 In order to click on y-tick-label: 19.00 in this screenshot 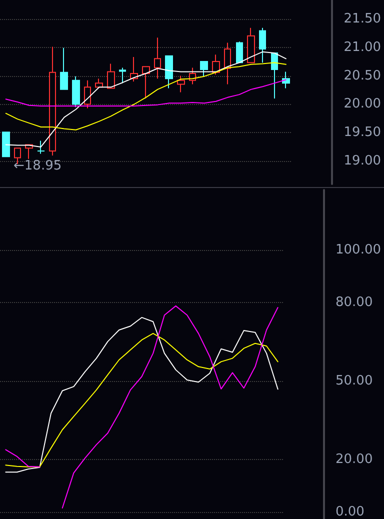, I will do `click(362, 161)`.